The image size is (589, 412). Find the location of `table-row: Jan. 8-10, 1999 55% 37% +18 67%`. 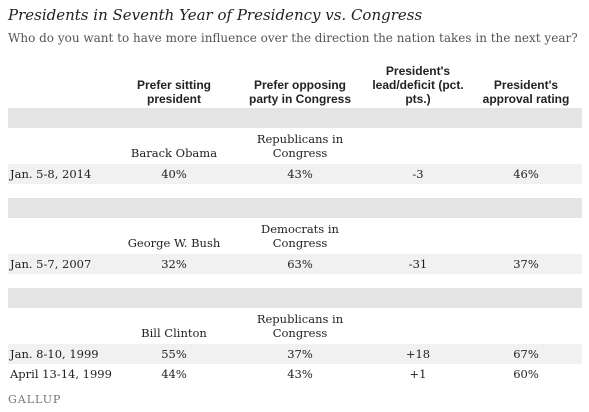

table-row: Jan. 8-10, 1999 55% 37% +18 67% is located at coordinates (295, 354).